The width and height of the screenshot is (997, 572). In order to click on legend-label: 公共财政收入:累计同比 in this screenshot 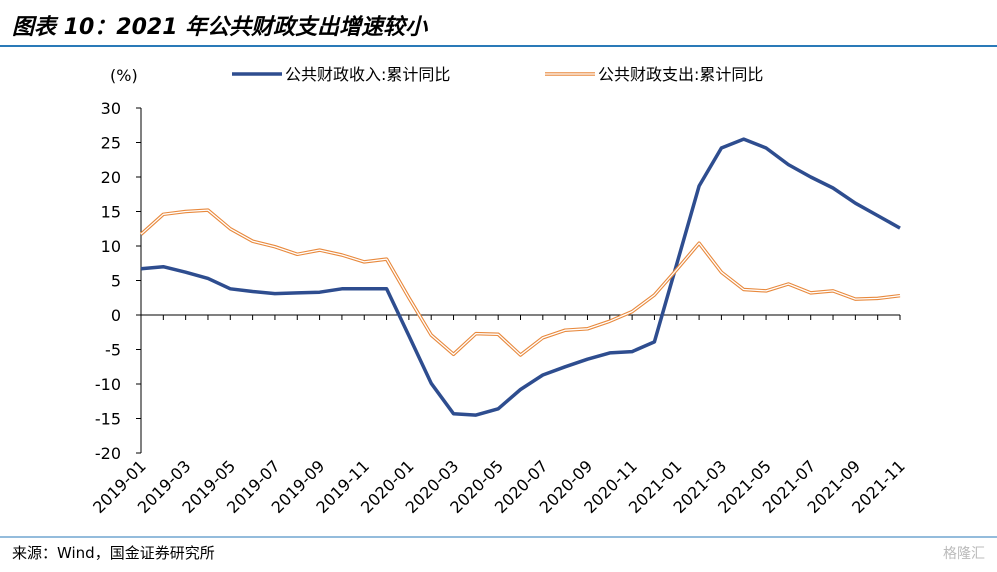, I will do `click(367, 74)`.